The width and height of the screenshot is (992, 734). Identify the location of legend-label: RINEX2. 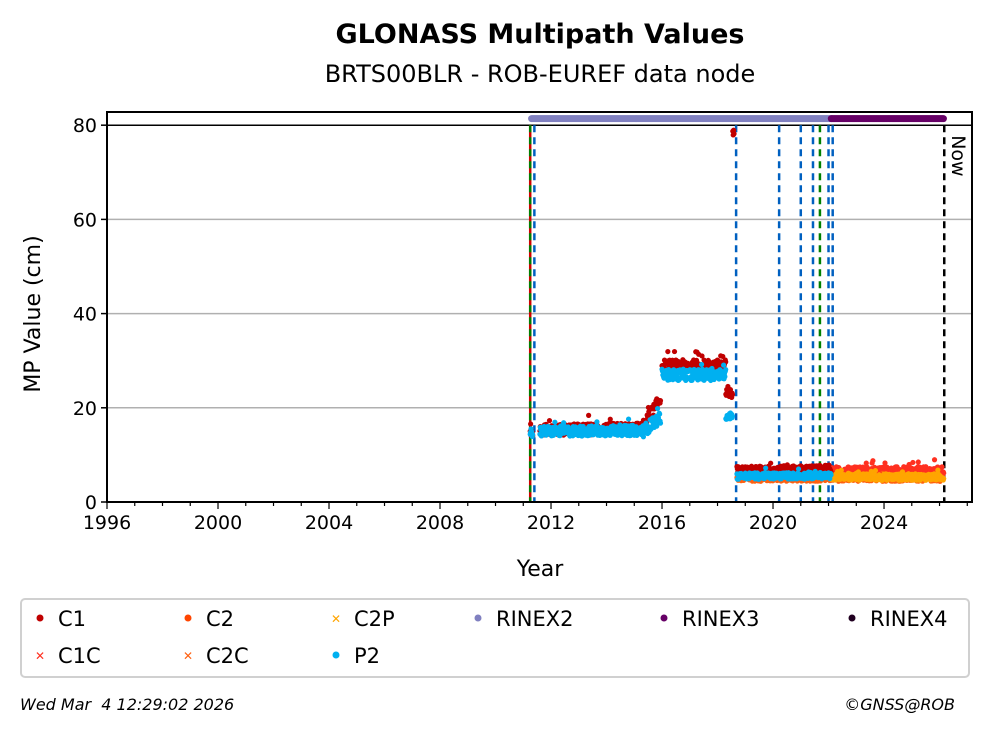
(535, 619).